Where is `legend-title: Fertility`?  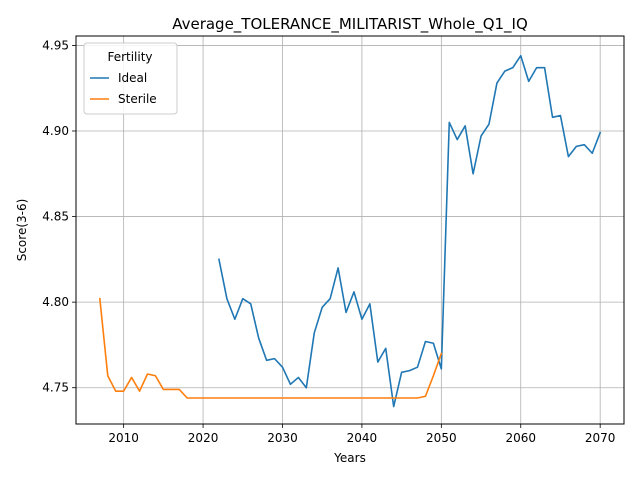 legend-title: Fertility is located at coordinates (129, 57).